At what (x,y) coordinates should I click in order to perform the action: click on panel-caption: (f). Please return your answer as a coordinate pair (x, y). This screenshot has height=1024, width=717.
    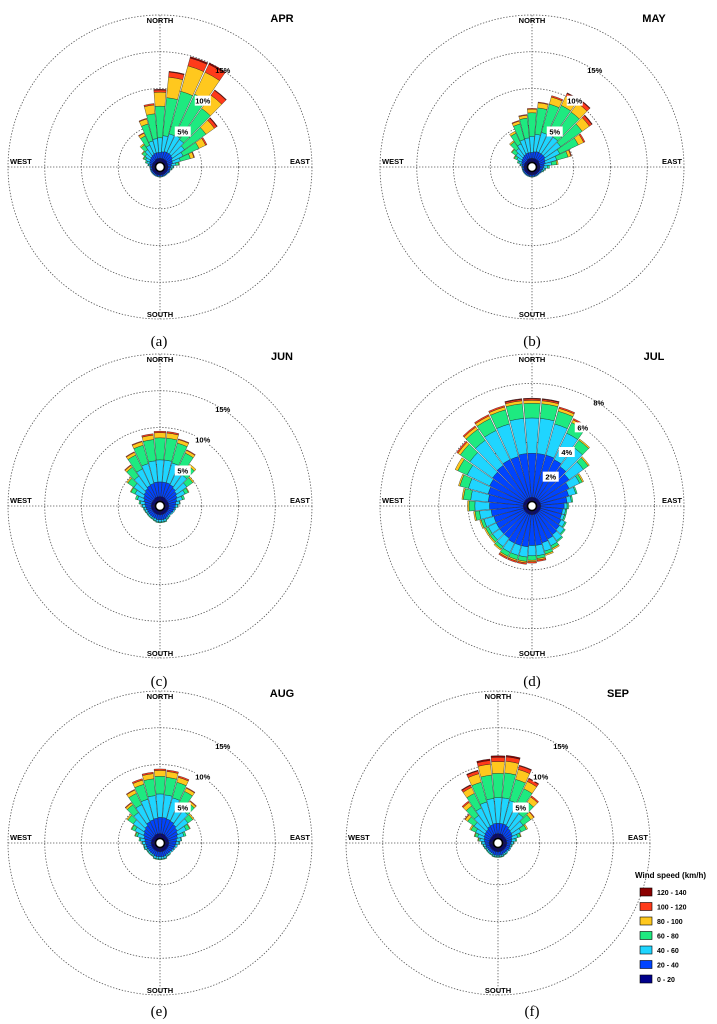
    Looking at the image, I should click on (532, 1012).